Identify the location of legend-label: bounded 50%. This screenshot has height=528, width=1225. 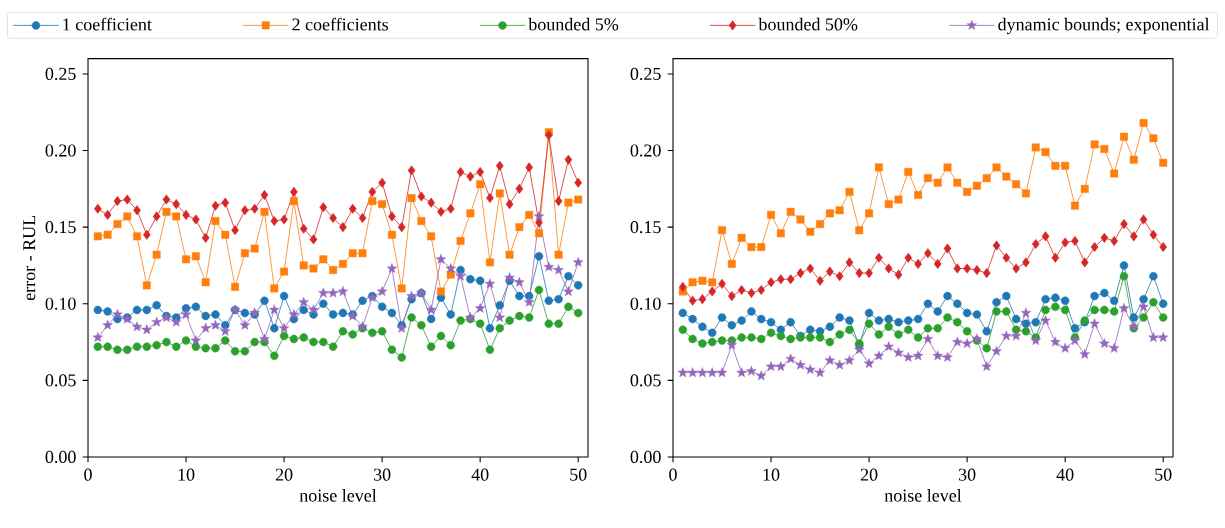
(808, 24).